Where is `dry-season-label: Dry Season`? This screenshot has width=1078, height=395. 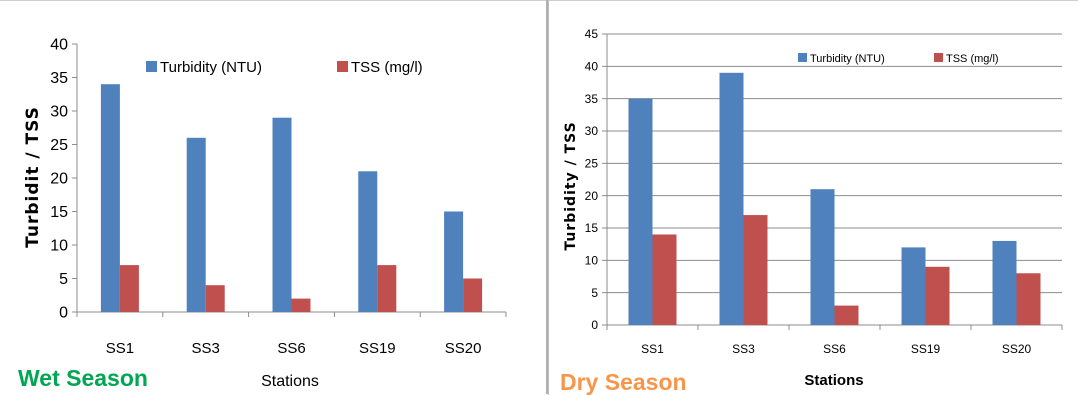
dry-season-label: Dry Season is located at coordinates (623, 382).